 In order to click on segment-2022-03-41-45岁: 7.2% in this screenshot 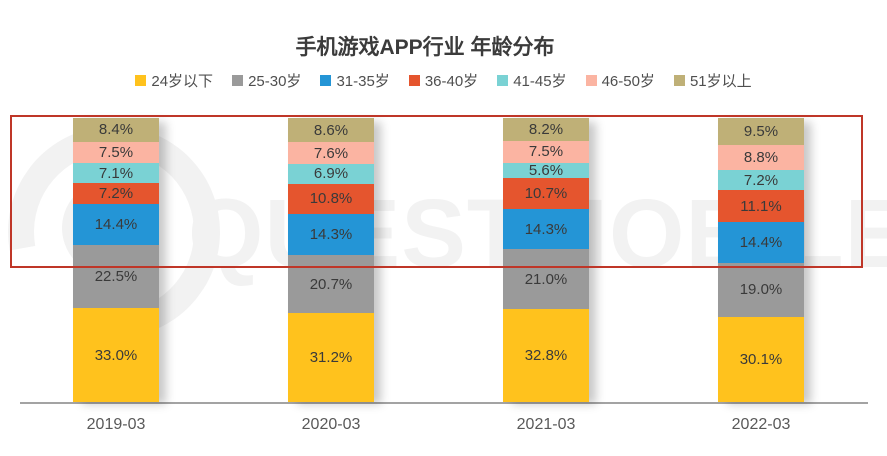, I will do `click(761, 180)`.